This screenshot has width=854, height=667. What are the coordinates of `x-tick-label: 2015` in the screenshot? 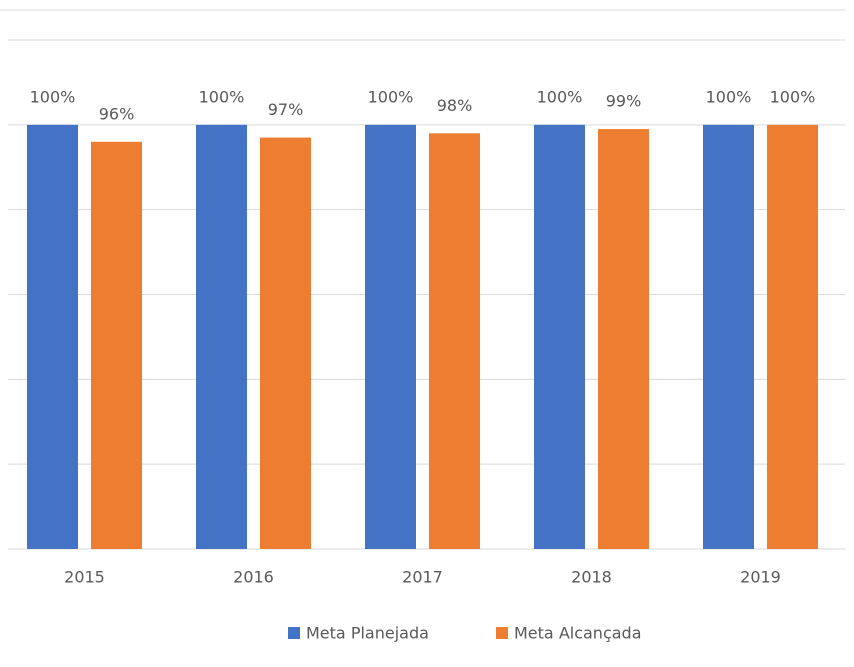 It's located at (84, 577).